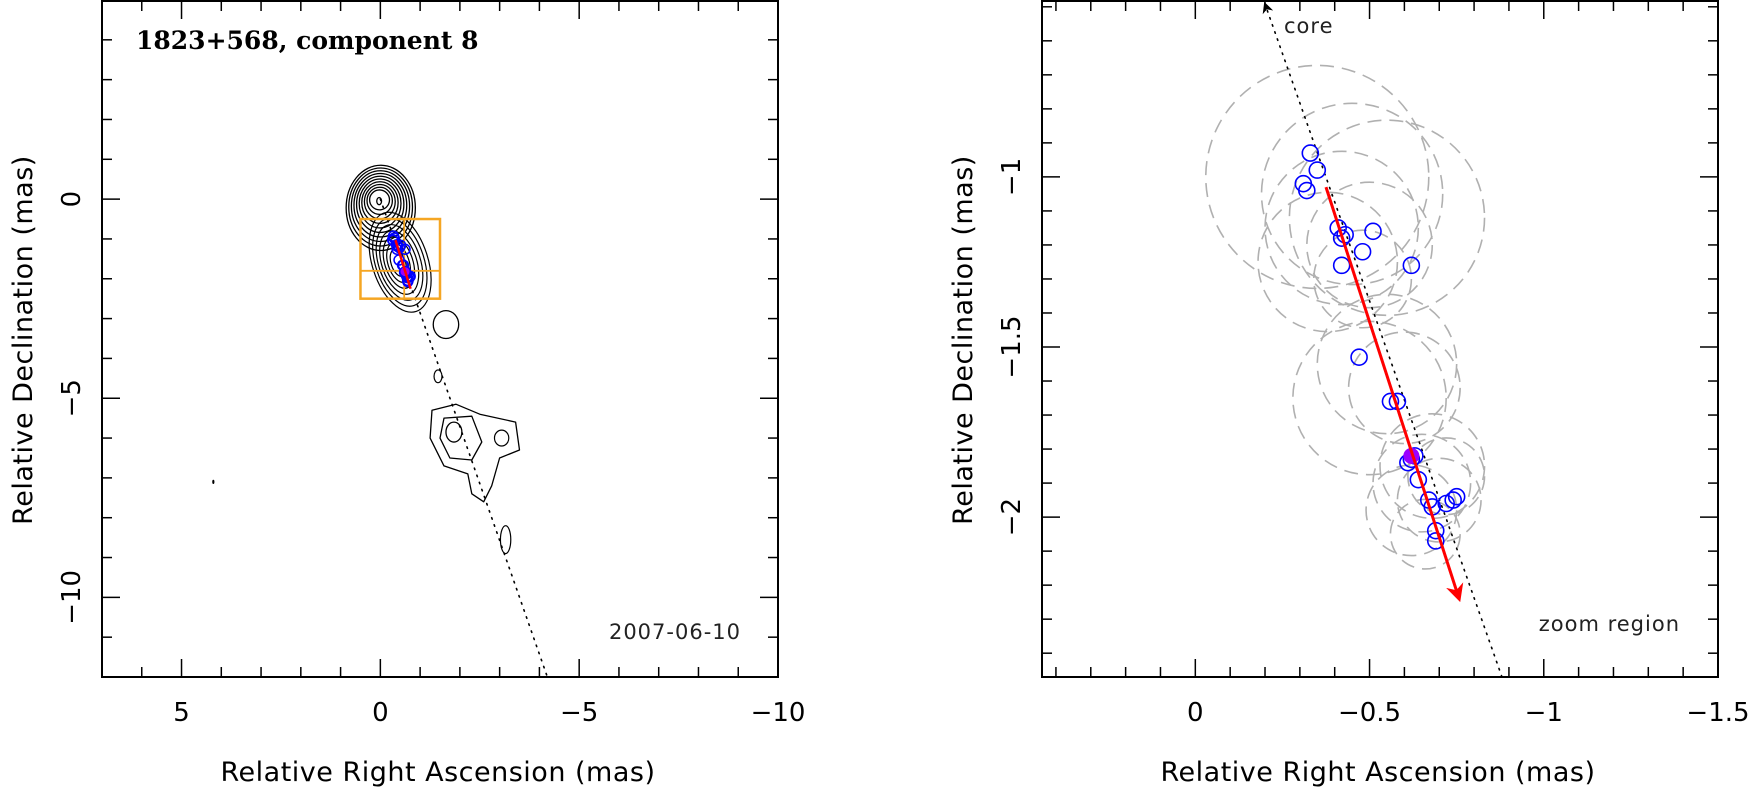 This screenshot has height=792, width=1750. Describe the element at coordinates (181, 713) in the screenshot. I see `left-x-tick-label: 5` at that location.